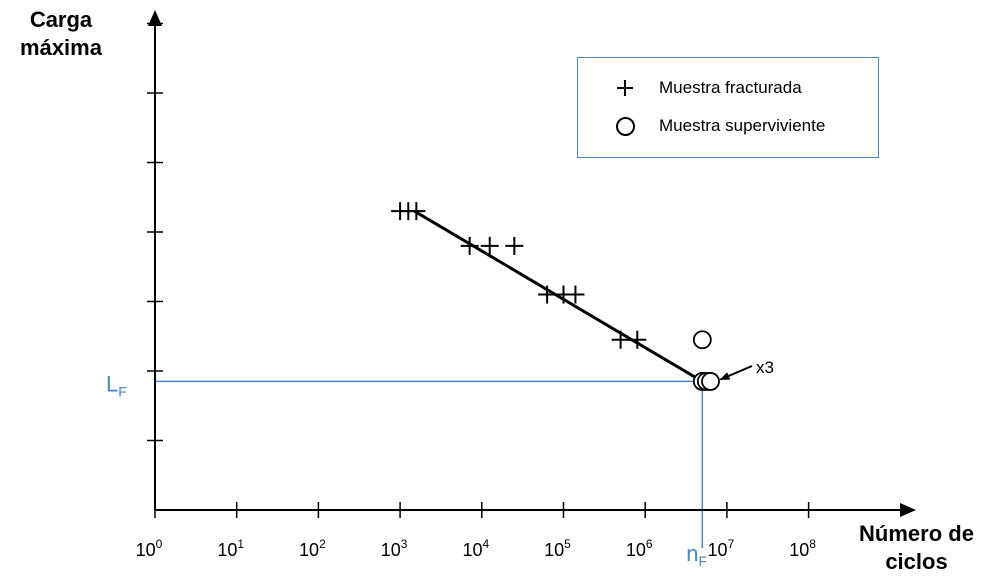 Image resolution: width=995 pixels, height=580 pixels. Describe the element at coordinates (916, 561) in the screenshot. I see `x-axis-label-line-2: ciclos` at that location.